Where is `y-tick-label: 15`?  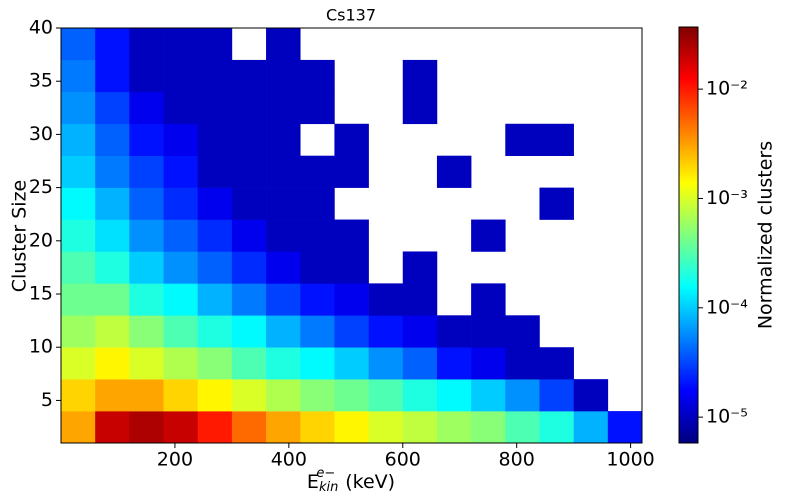
y-tick-label: 15 is located at coordinates (41, 294).